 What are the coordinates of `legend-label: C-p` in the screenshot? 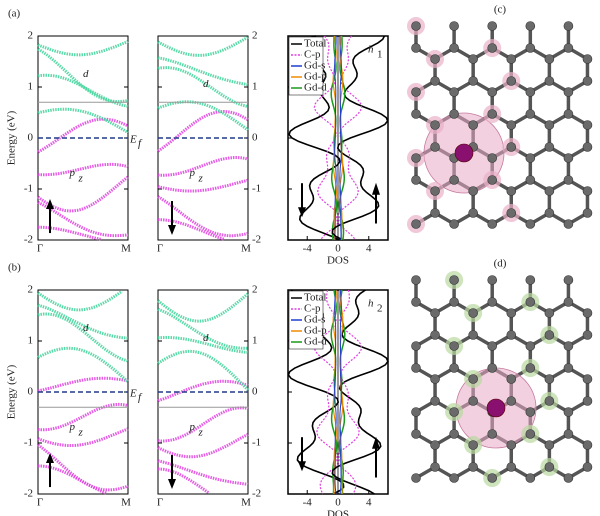 It's located at (312, 55).